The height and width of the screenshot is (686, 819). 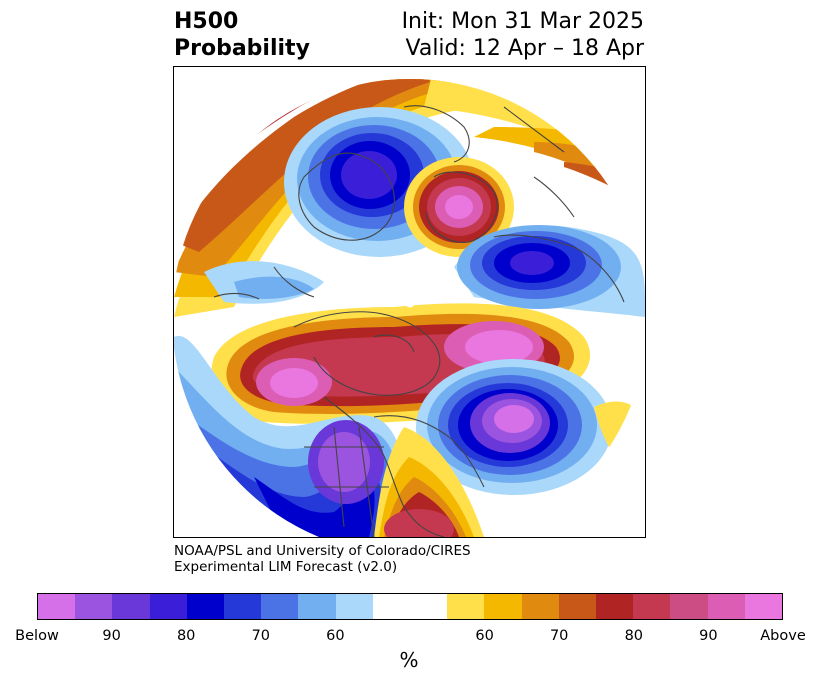 What do you see at coordinates (242, 35) in the screenshot?
I see `map-title: H500 Probability` at bounding box center [242, 35].